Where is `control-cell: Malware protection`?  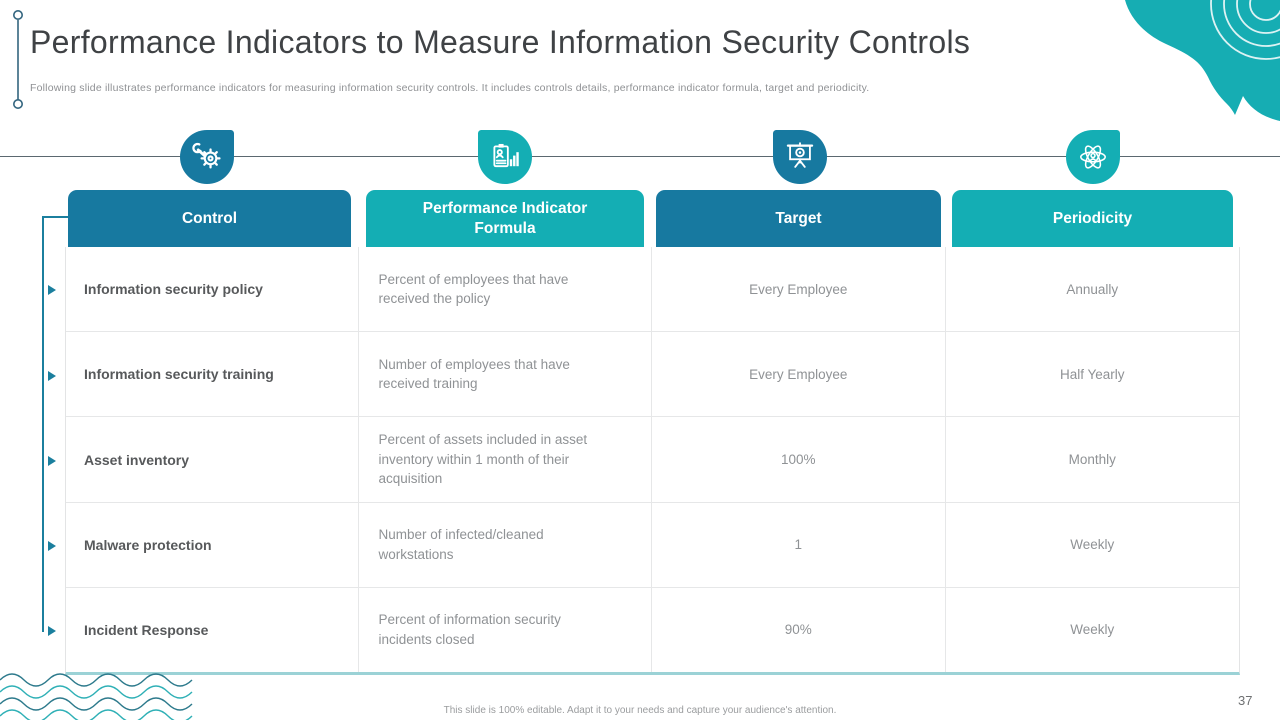
control-cell: Malware protection is located at coordinates (212, 544).